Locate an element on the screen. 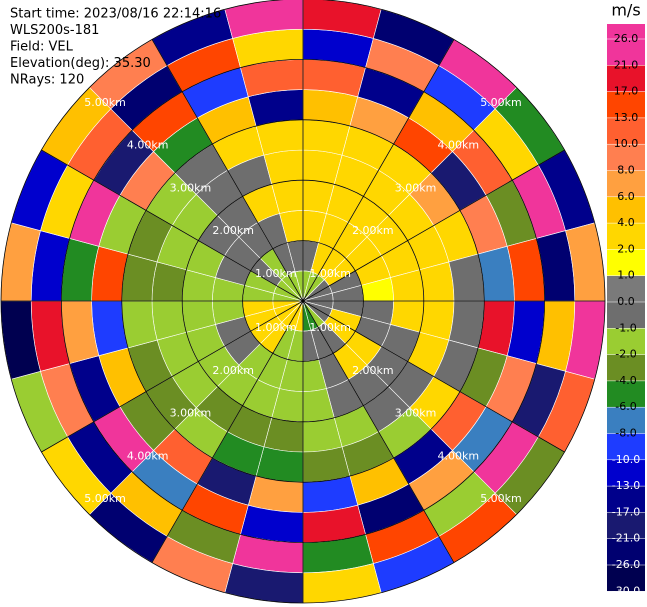 The width and height of the screenshot is (647, 607). colorbar-label: -1.0 is located at coordinates (625, 327).